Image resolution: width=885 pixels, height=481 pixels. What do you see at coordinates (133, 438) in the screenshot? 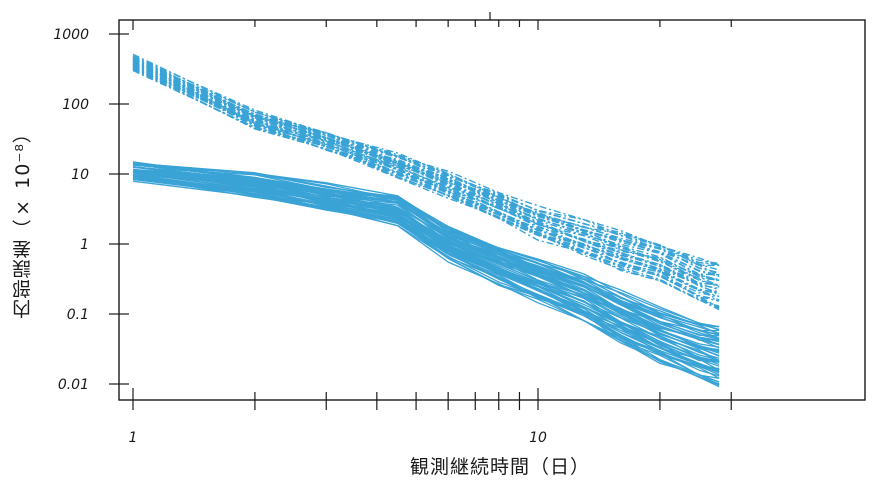
I see `x-tick-label-1: 1` at bounding box center [133, 438].